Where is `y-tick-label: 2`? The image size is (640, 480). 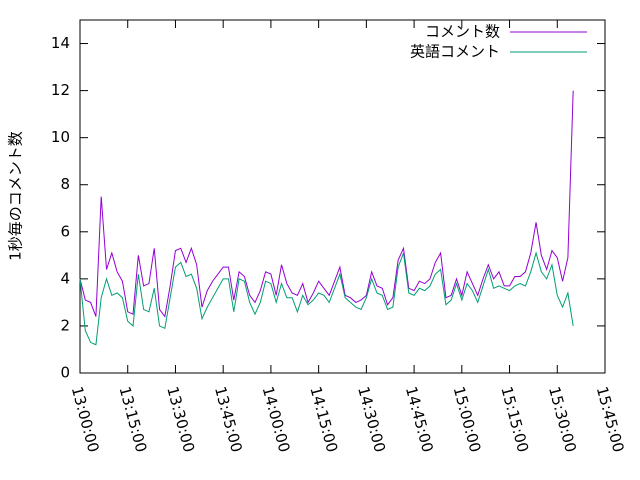 y-tick-label: 2 is located at coordinates (65, 325).